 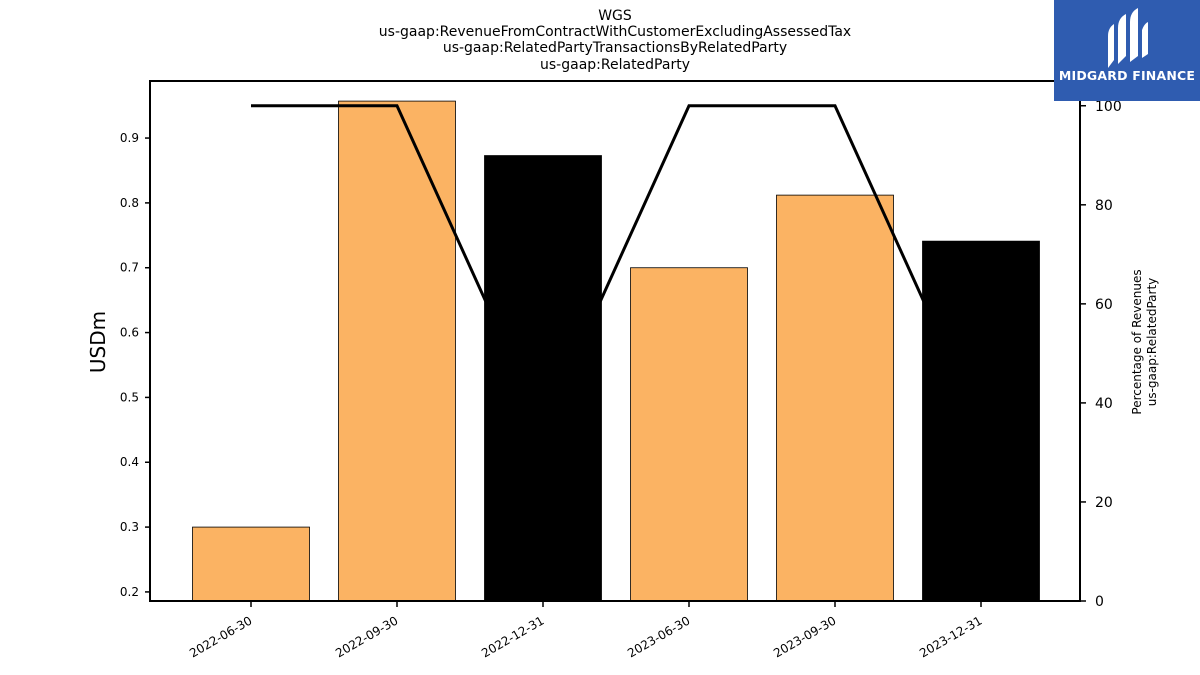 What do you see at coordinates (129, 138) in the screenshot?
I see `y-tick-label: 0.9` at bounding box center [129, 138].